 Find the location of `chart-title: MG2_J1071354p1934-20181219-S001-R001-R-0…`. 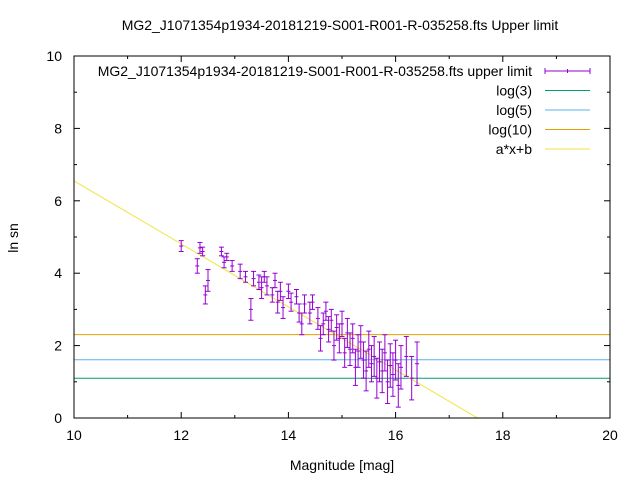

chart-title: MG2_J1071354p1934-20181219-S001-R001-R-0… is located at coordinates (340, 25).